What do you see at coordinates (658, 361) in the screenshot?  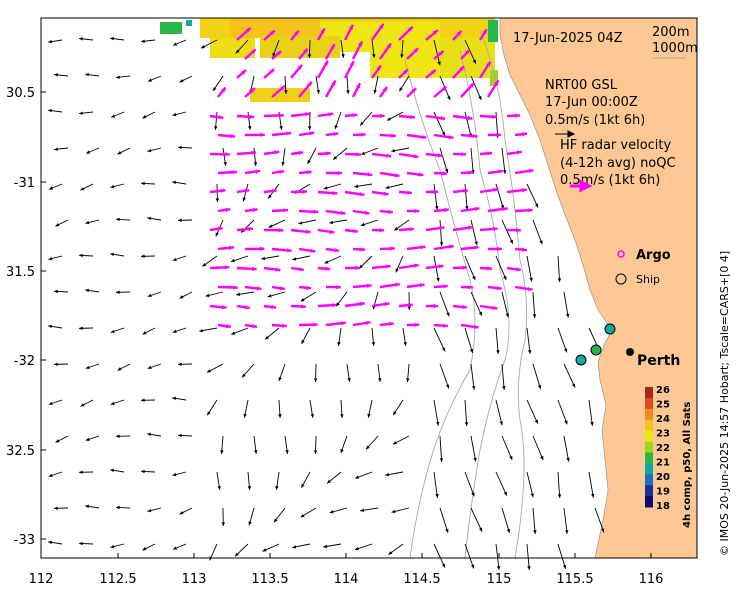 I see `city-label: Perth` at bounding box center [658, 361].